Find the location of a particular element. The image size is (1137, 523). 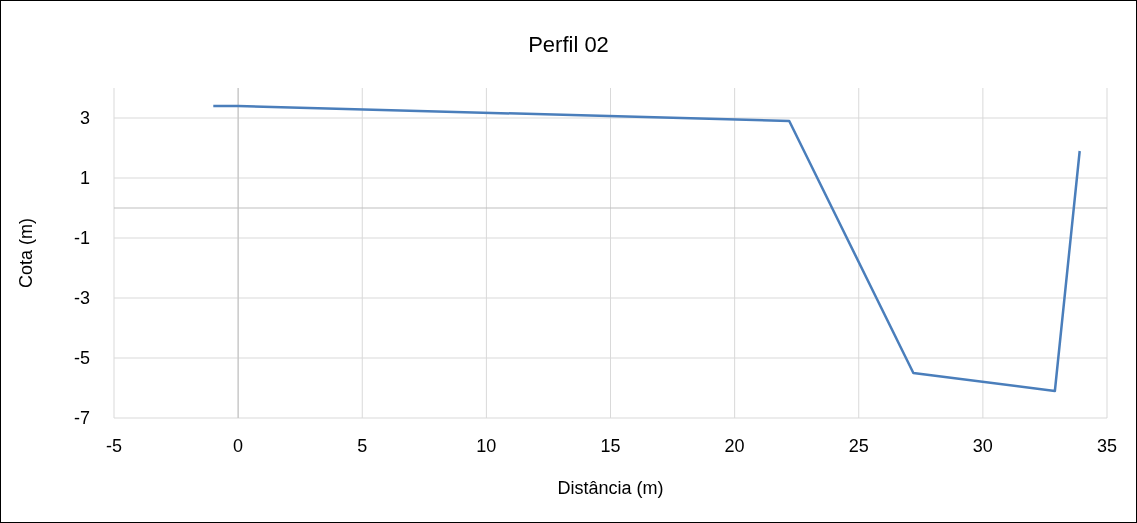

y-tick-label: -1 is located at coordinates (81, 238).